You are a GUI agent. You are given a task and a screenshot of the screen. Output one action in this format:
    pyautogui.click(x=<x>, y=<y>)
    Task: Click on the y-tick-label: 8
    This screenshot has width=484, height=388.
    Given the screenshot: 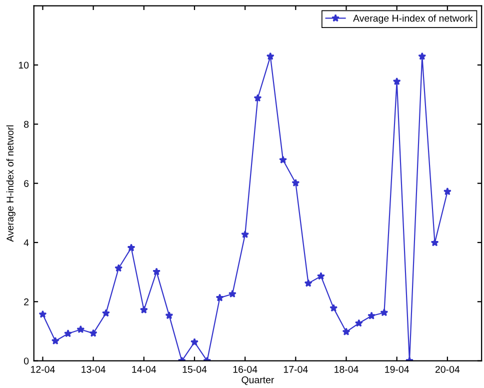 What is the action you would take?
    pyautogui.click(x=26, y=124)
    